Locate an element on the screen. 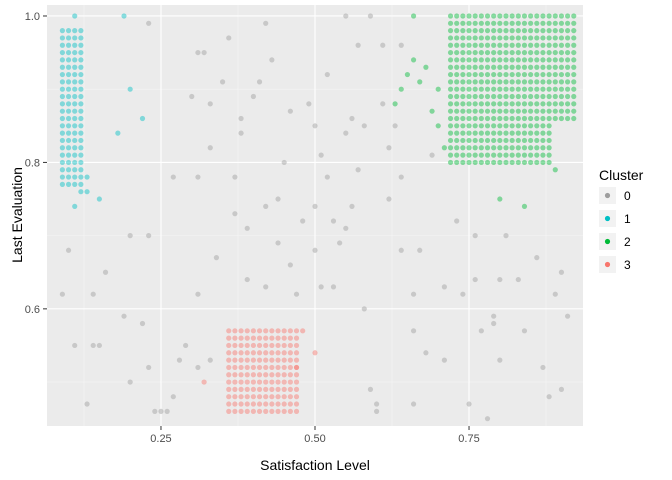 The image size is (672, 480). legend-label: 2 is located at coordinates (627, 242).